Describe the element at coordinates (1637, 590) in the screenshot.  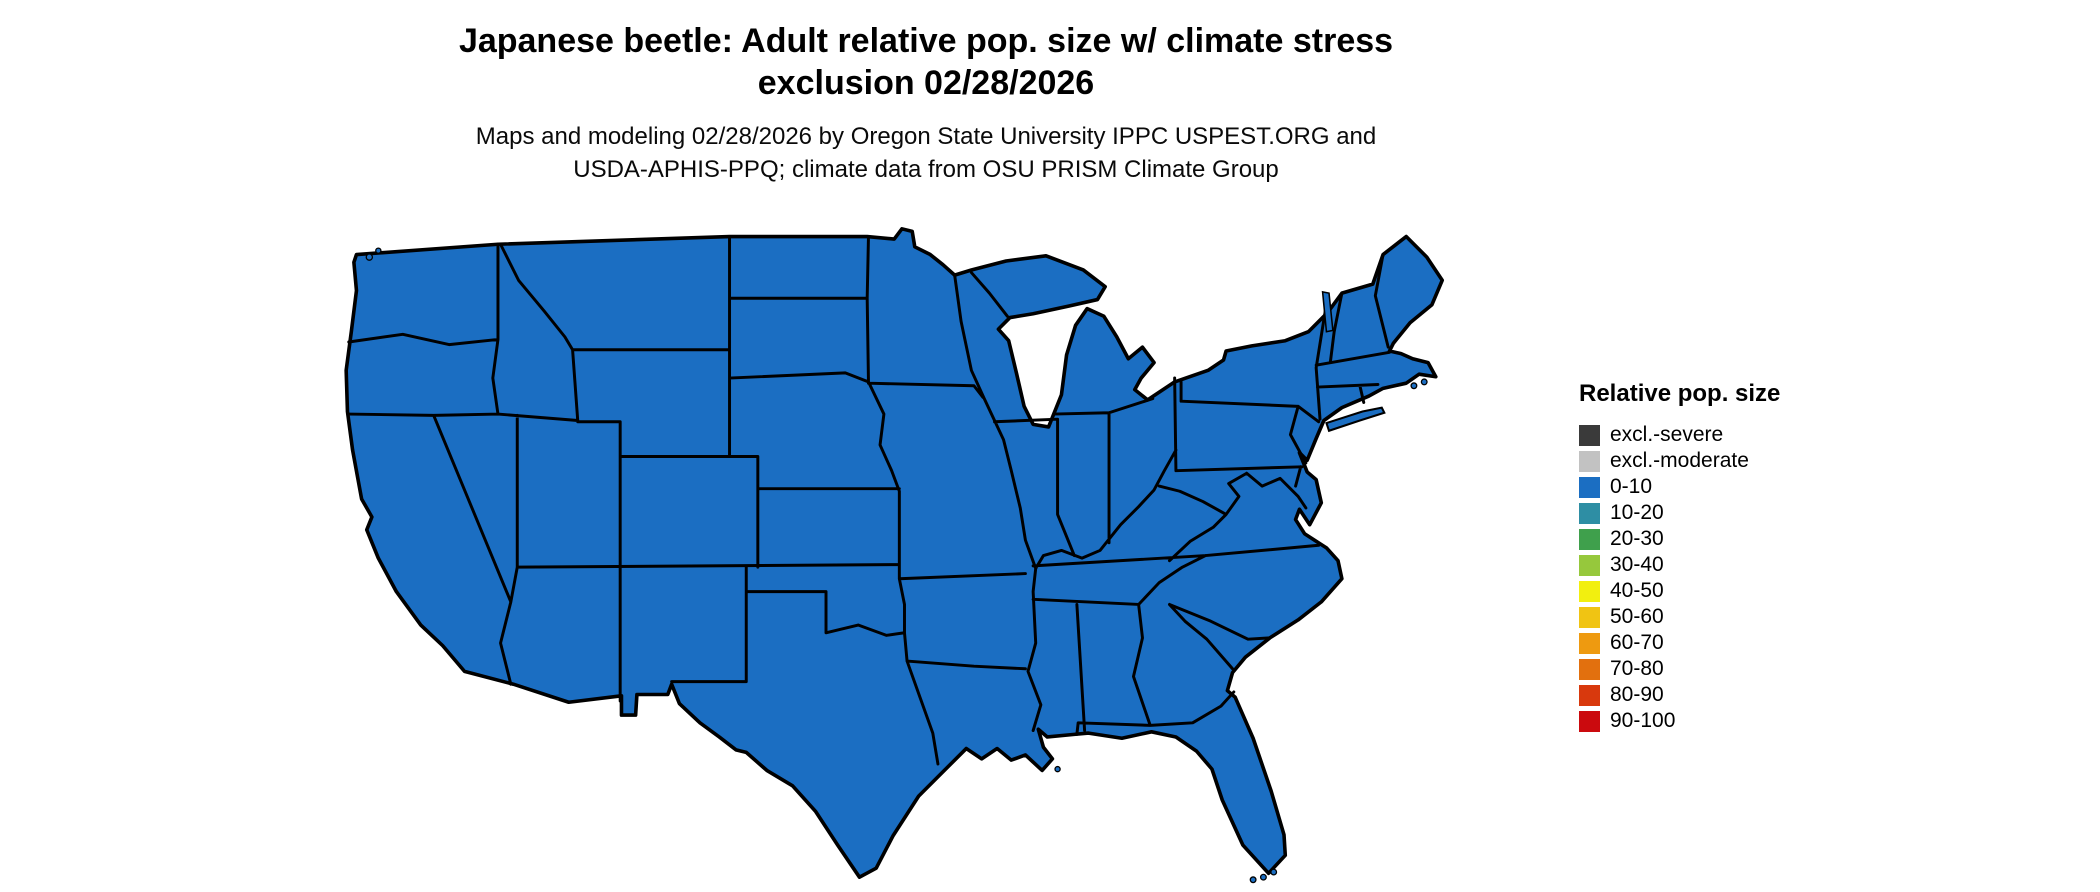
I see `legend-label: 40-50` at that location.